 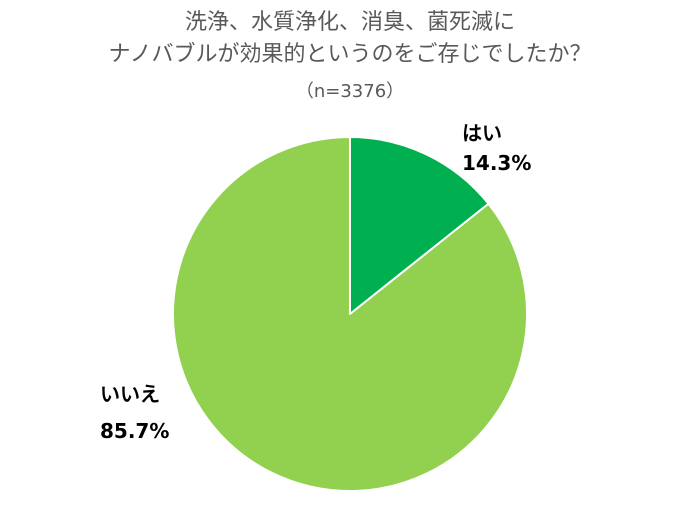 I want to click on chart-title-line2: ナノバブルが効果的というのをご存じでしたか？, so click(x=350, y=54).